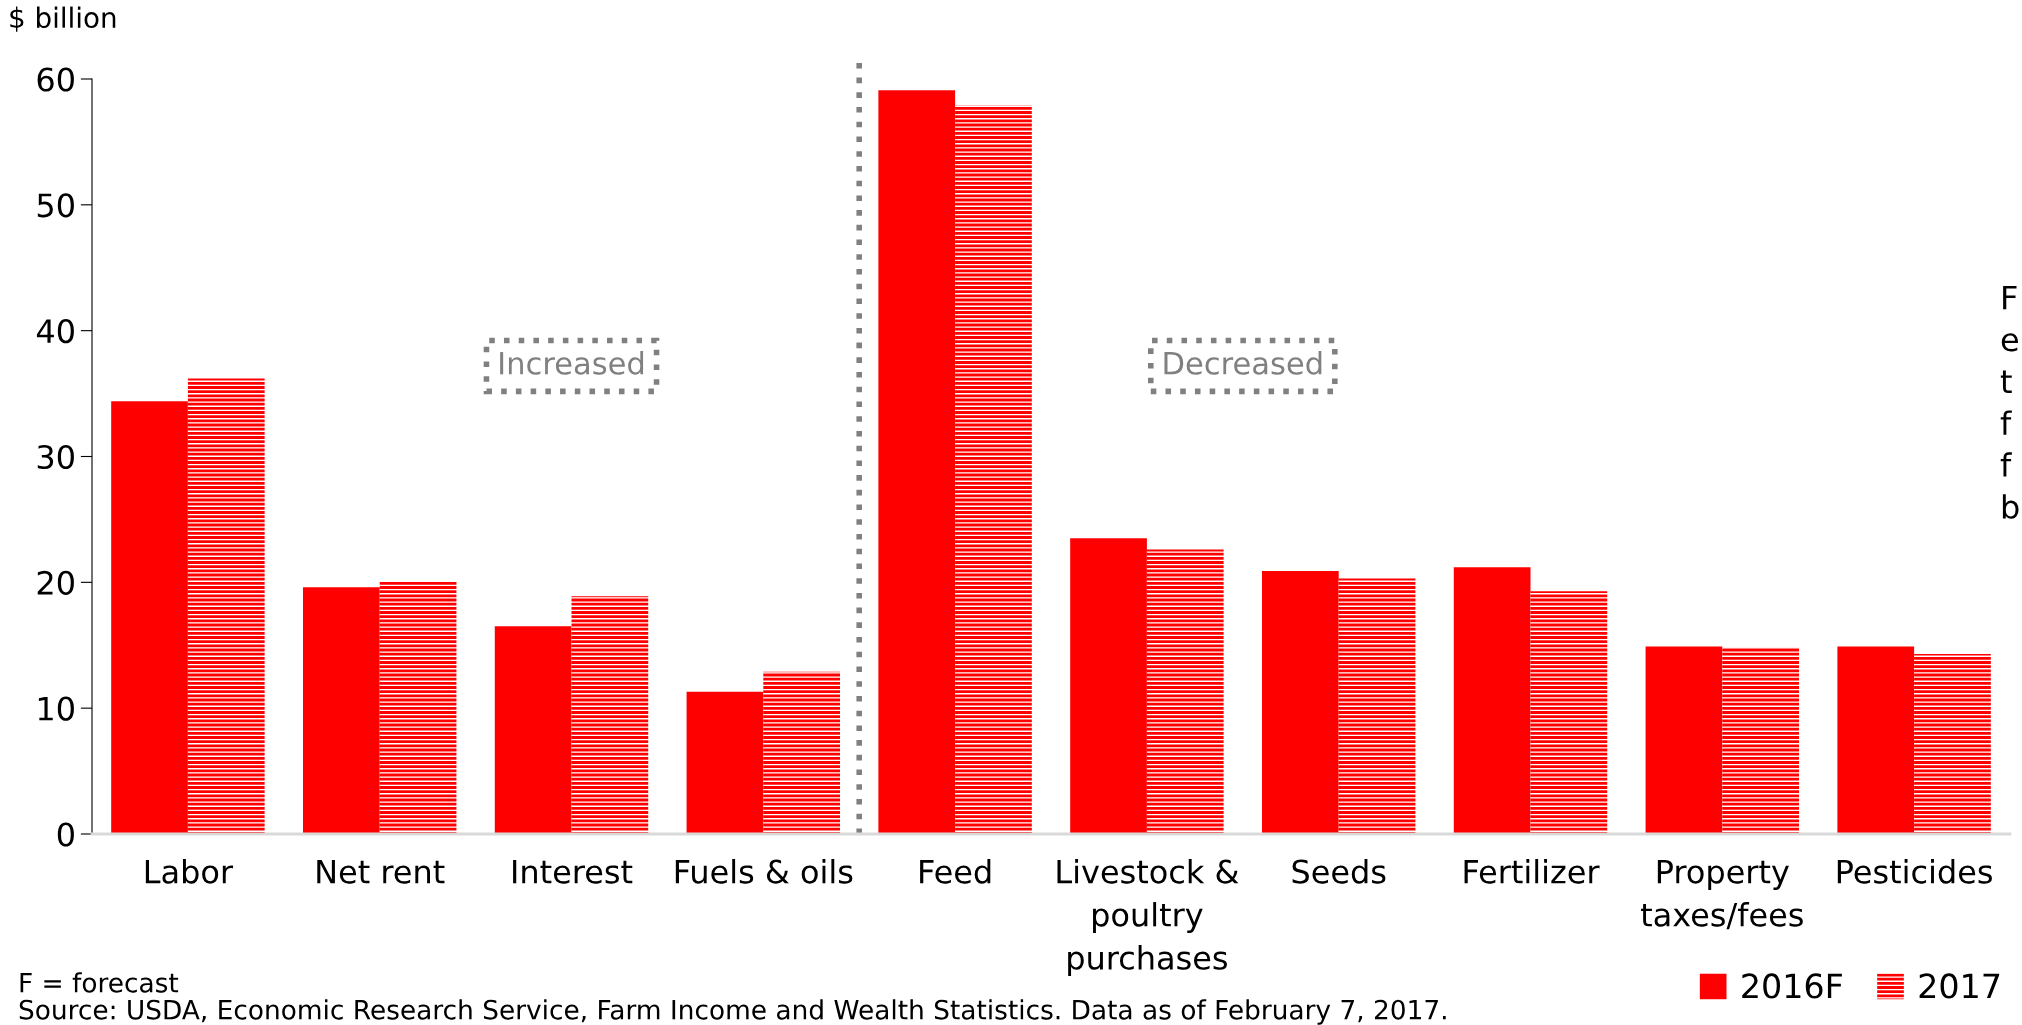 This screenshot has width=2022, height=1025. What do you see at coordinates (55, 79) in the screenshot?
I see `y-tick-label: 60` at bounding box center [55, 79].